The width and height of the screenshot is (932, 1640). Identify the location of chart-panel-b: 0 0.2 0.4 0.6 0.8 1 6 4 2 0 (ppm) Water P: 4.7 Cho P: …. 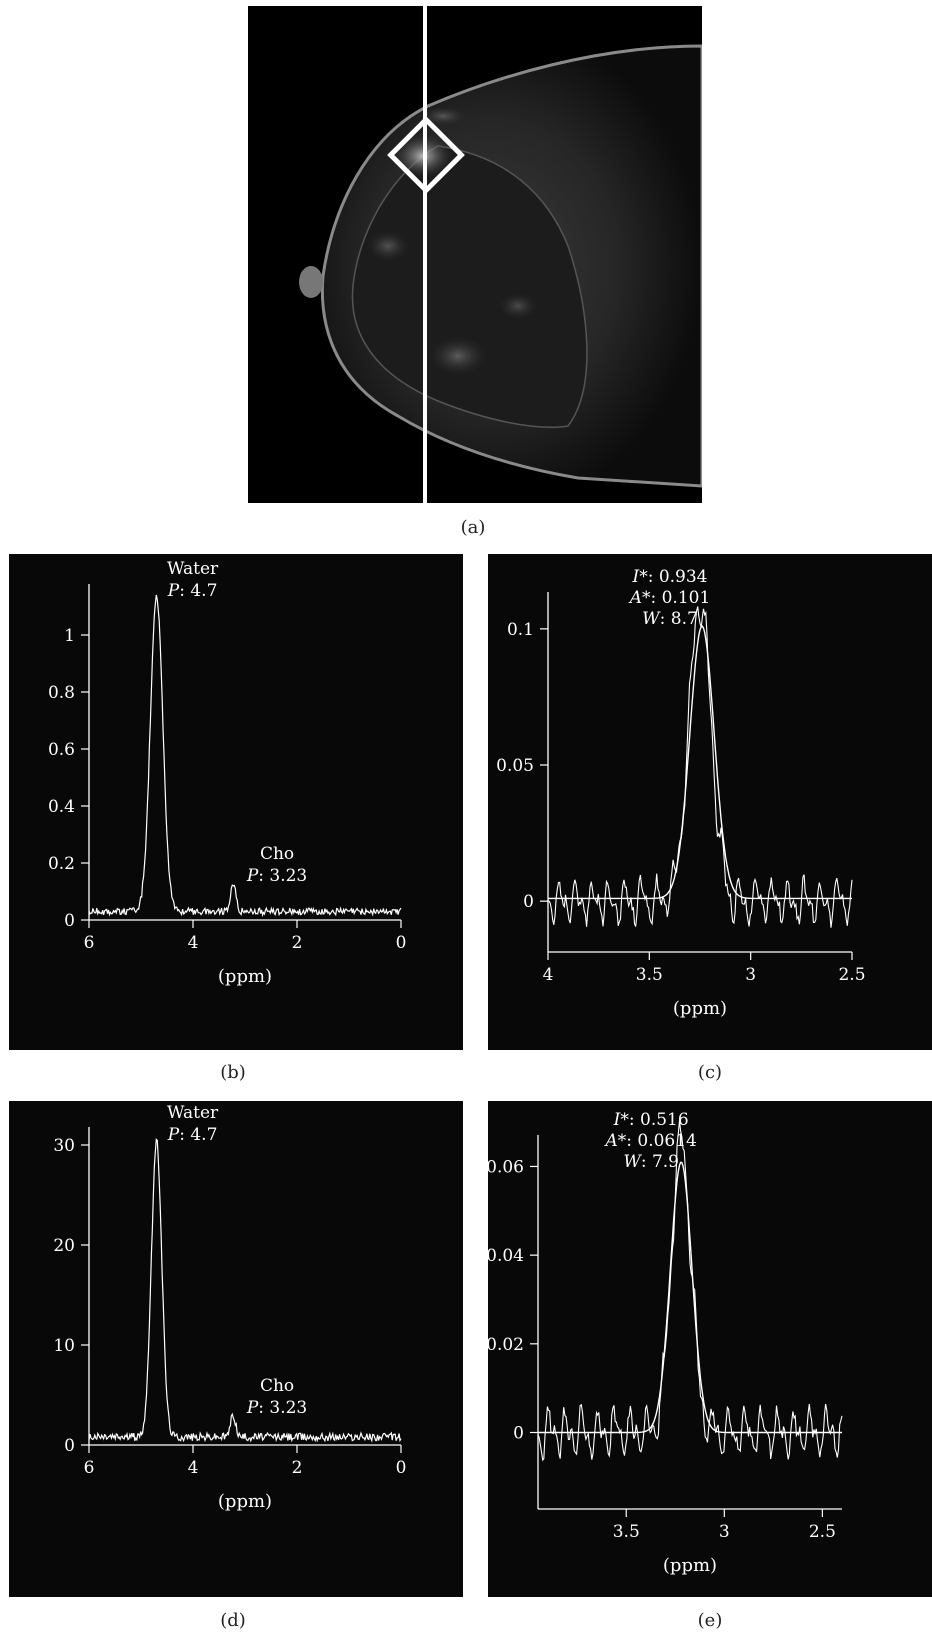
(236, 802).